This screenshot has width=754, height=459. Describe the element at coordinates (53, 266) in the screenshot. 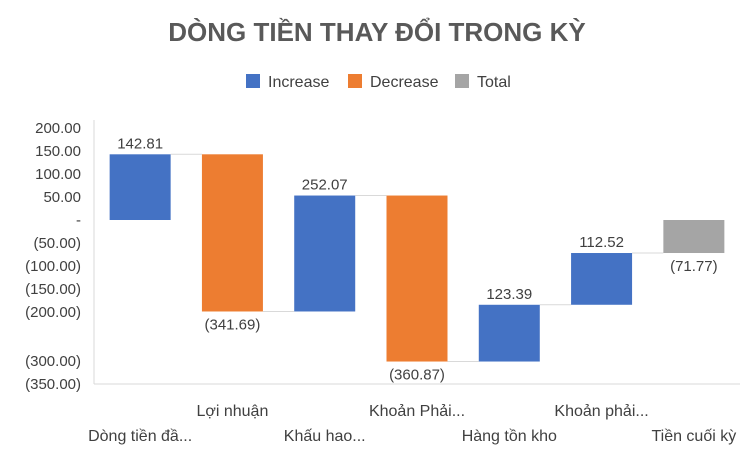

I see `y-tick-label: (100.00)` at that location.